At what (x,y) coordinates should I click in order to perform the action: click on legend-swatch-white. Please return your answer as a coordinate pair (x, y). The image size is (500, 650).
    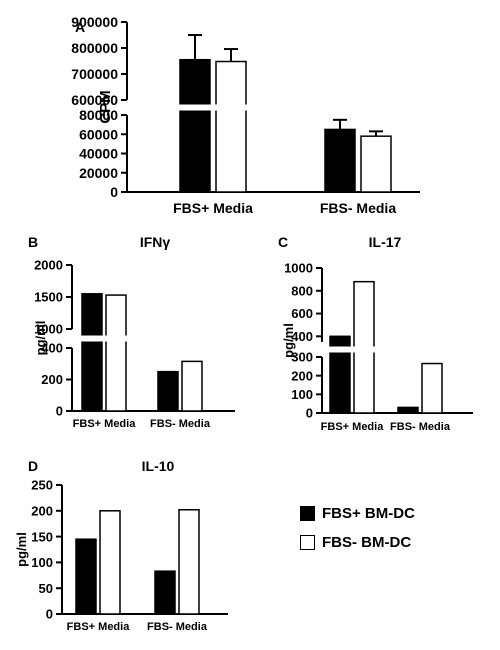
    Looking at the image, I should click on (307, 542).